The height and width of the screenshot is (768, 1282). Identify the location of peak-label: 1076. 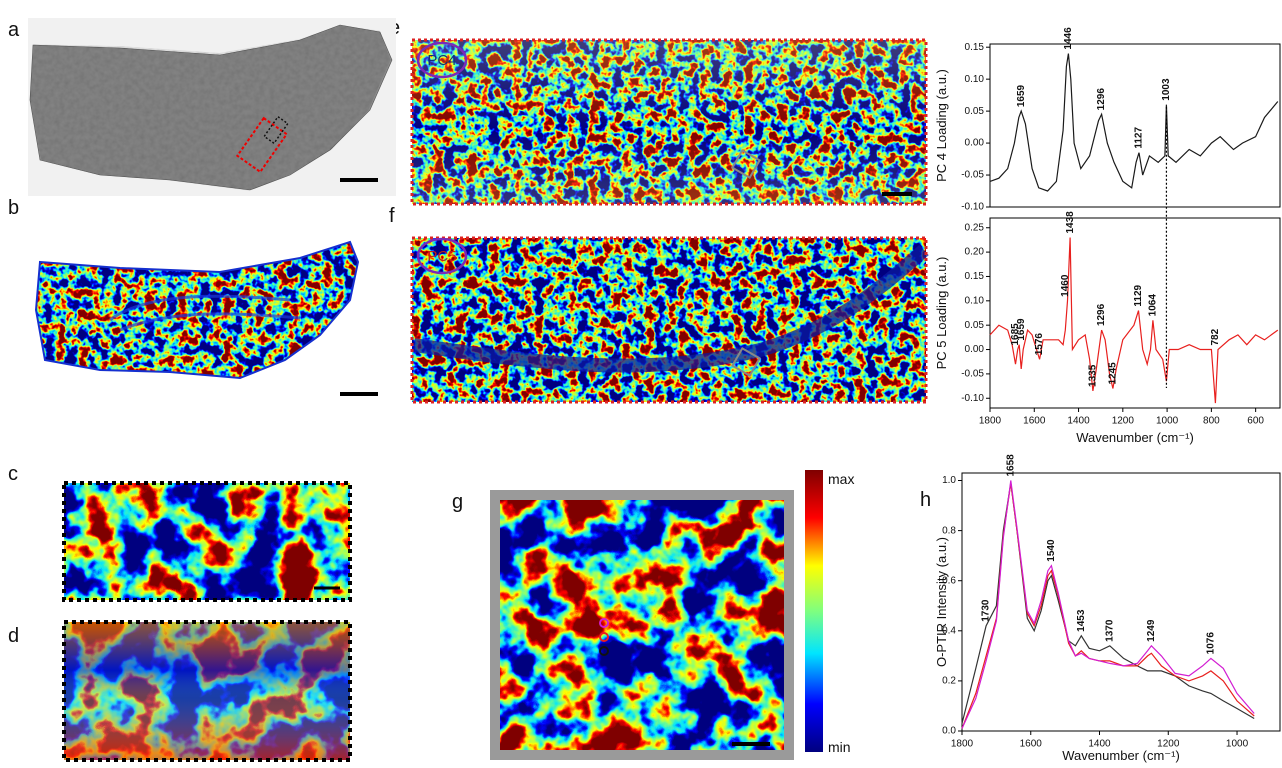
(1211, 643).